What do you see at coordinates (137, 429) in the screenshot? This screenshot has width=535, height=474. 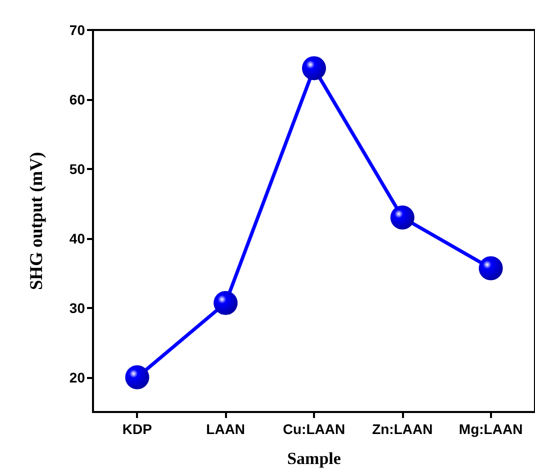 I see `x-tick-label: KDP` at bounding box center [137, 429].